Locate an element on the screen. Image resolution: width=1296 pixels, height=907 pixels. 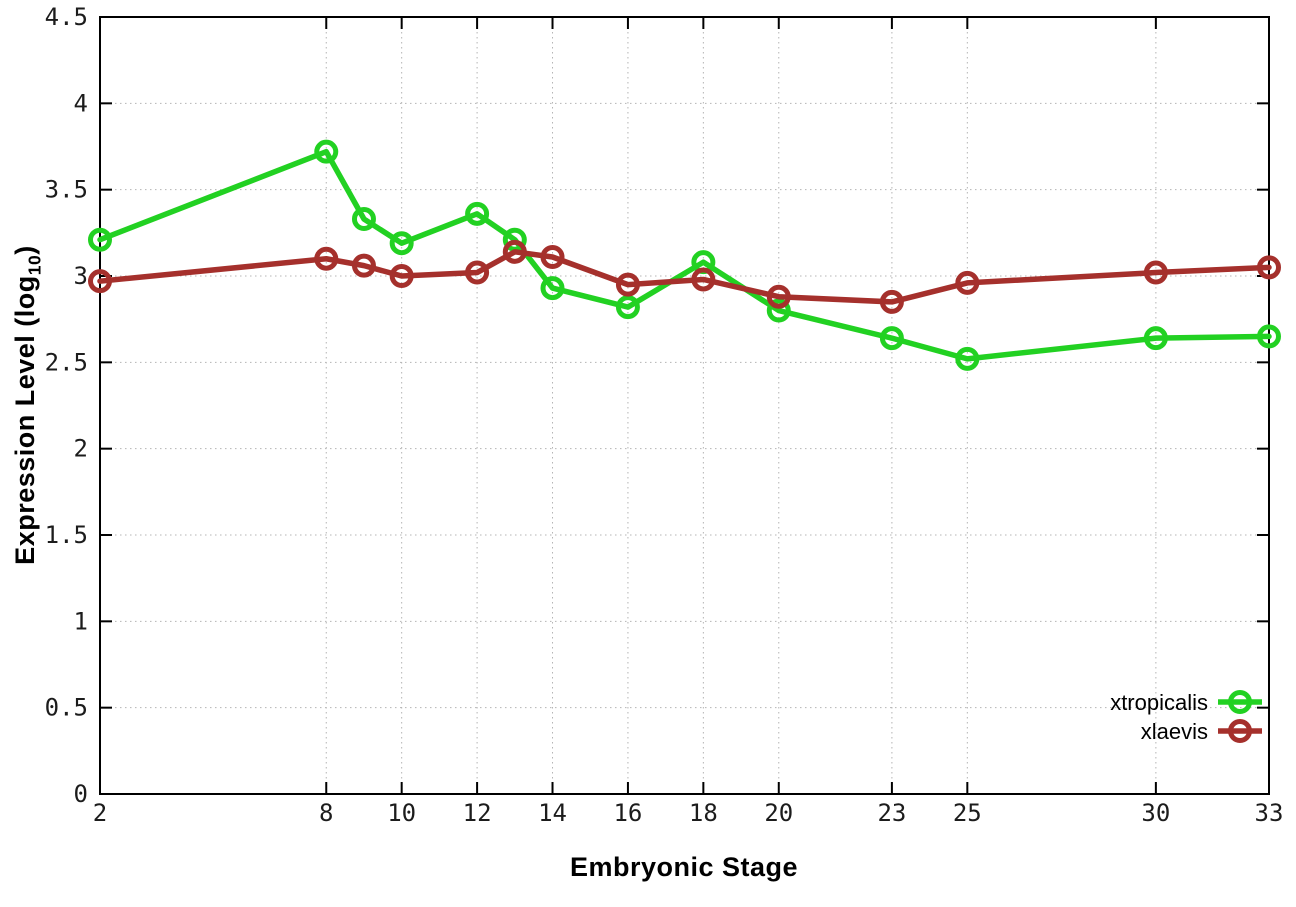
y-tick-label: 4.5 is located at coordinates (66, 17).